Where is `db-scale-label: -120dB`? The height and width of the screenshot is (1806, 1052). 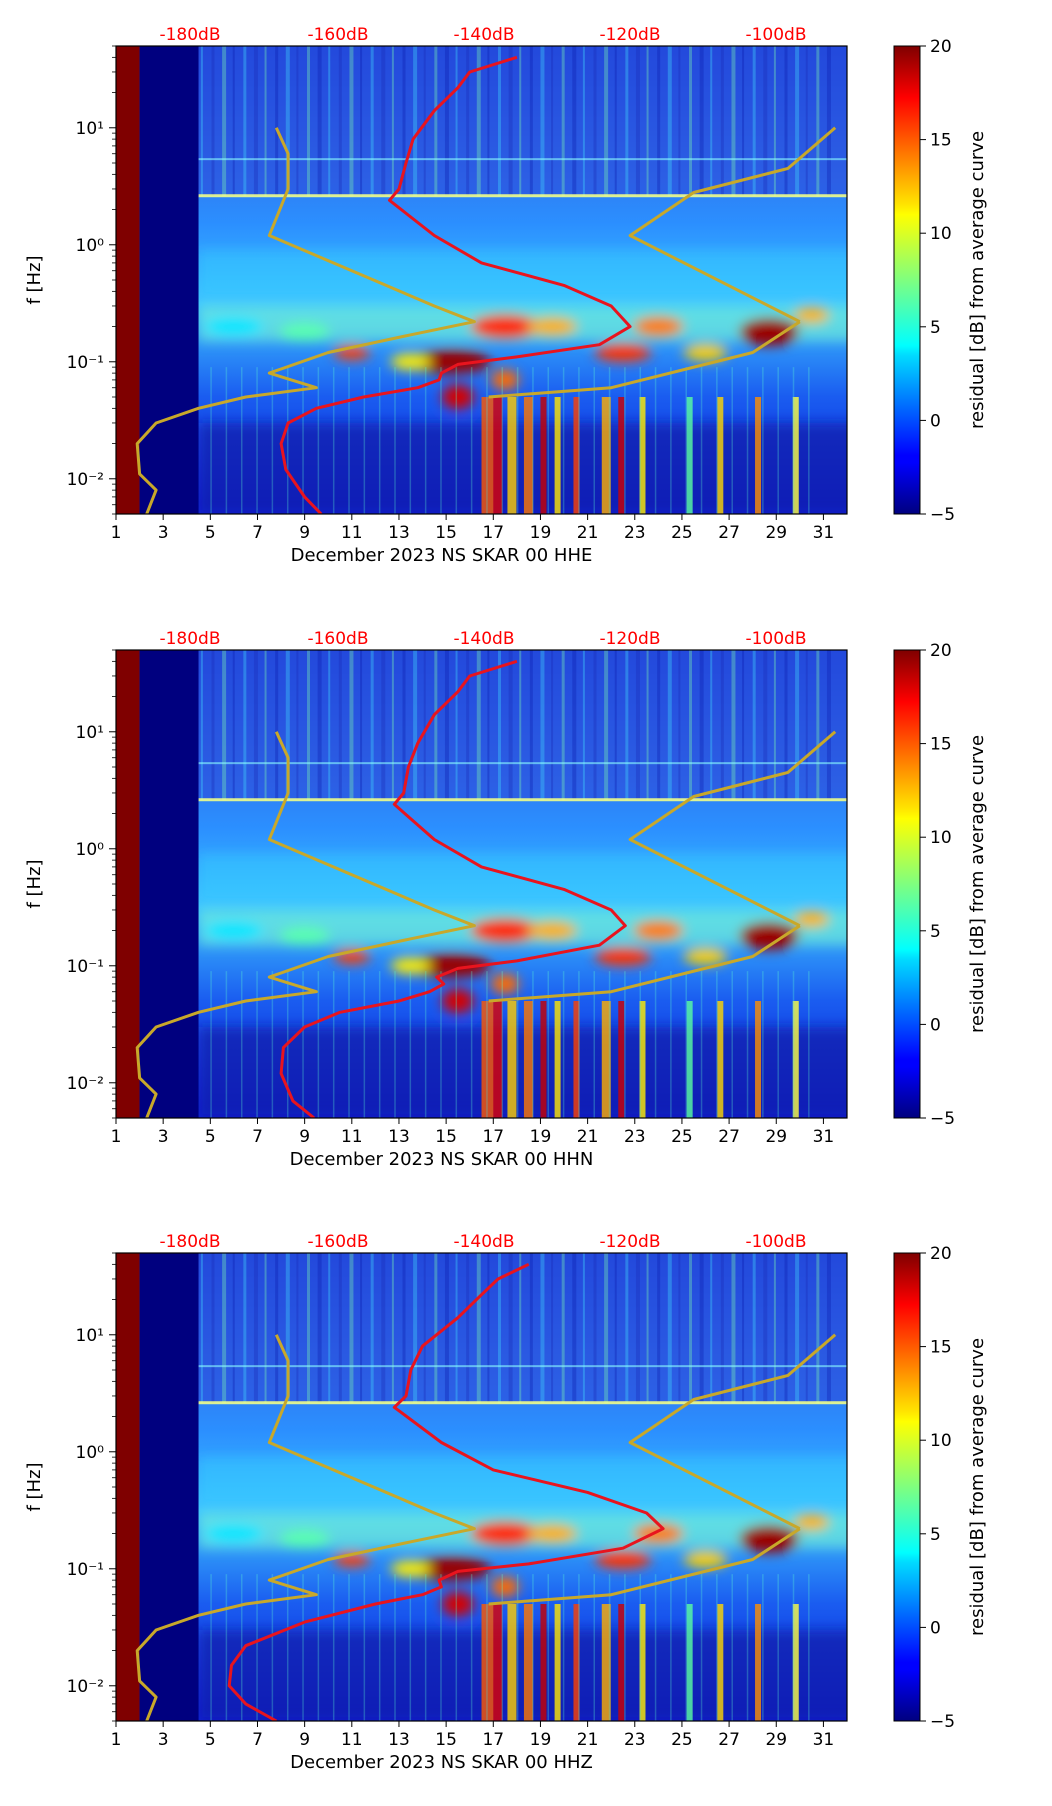 db-scale-label: -120dB is located at coordinates (629, 35).